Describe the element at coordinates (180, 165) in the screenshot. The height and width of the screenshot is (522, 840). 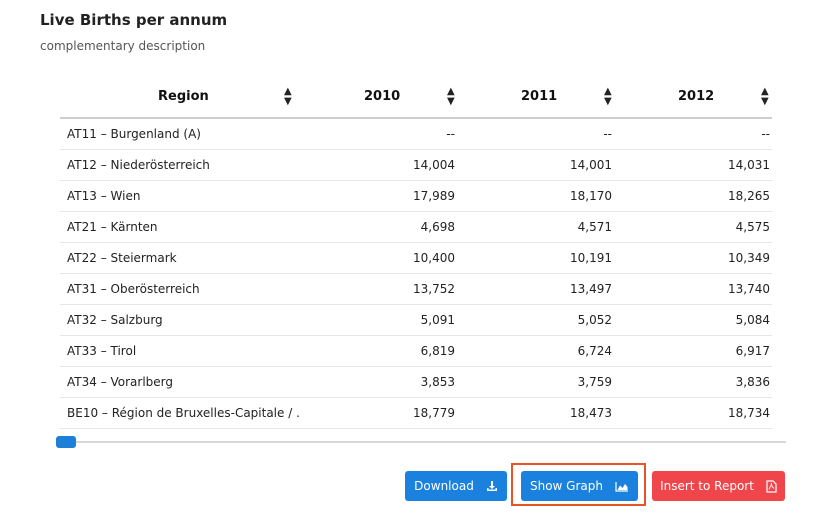
I see `region-cell: AT12 – Niederösterreich` at that location.